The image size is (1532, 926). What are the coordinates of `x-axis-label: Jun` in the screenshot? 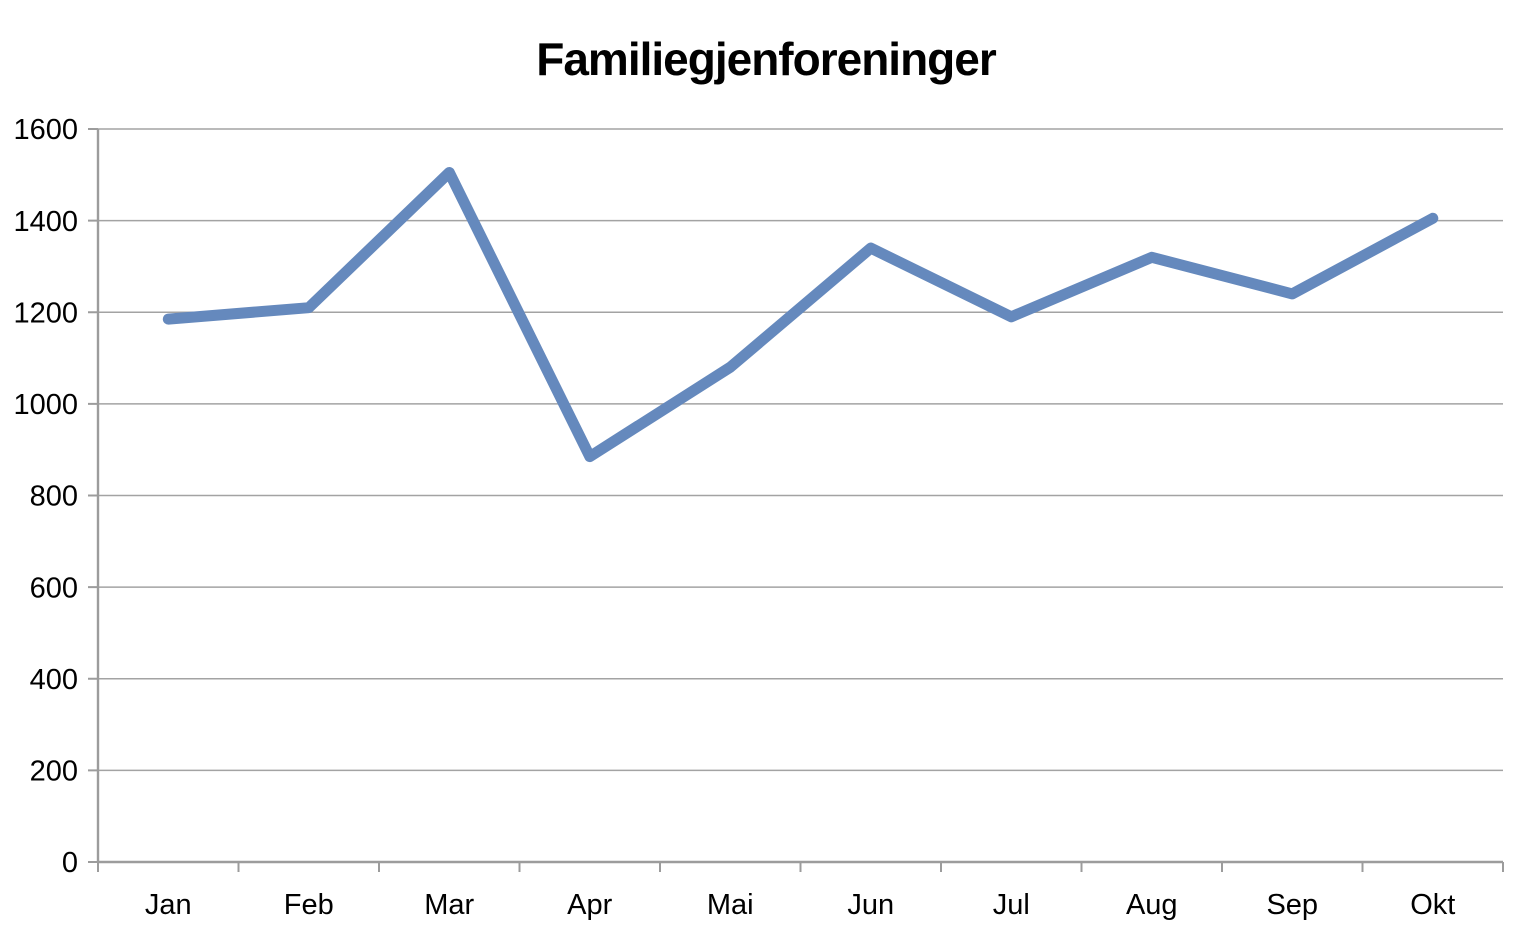 It's located at (870, 905).